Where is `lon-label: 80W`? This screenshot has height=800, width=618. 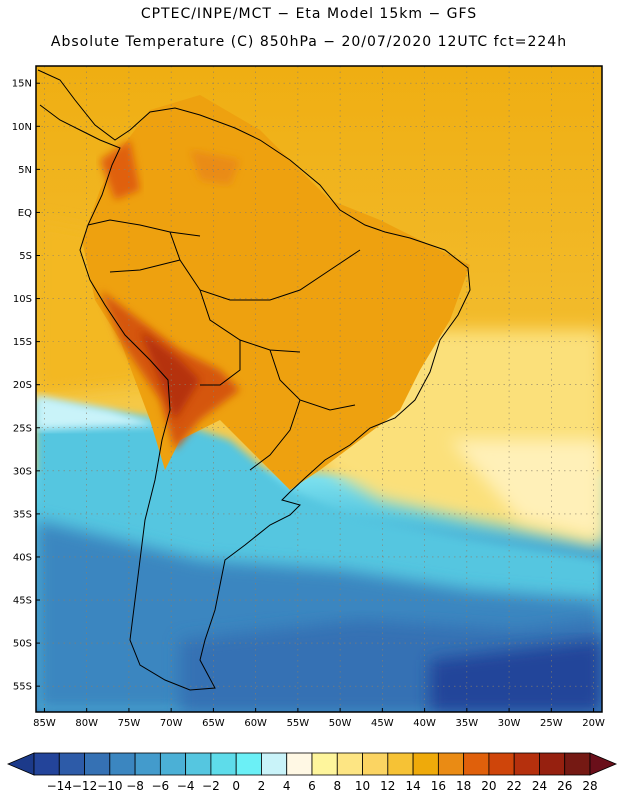 lon-label: 80W is located at coordinates (86, 723).